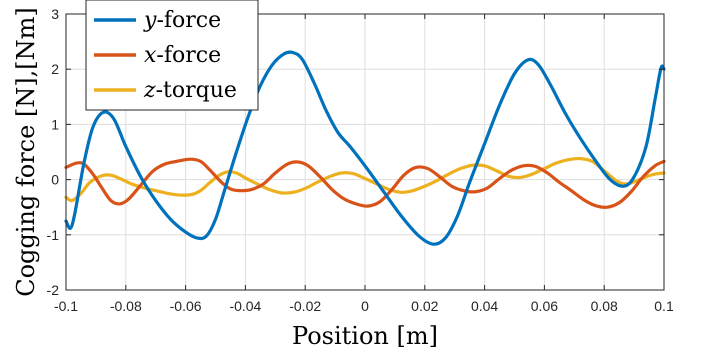 The height and width of the screenshot is (361, 702). What do you see at coordinates (55, 69) in the screenshot?
I see `y-tick-label: 2` at bounding box center [55, 69].